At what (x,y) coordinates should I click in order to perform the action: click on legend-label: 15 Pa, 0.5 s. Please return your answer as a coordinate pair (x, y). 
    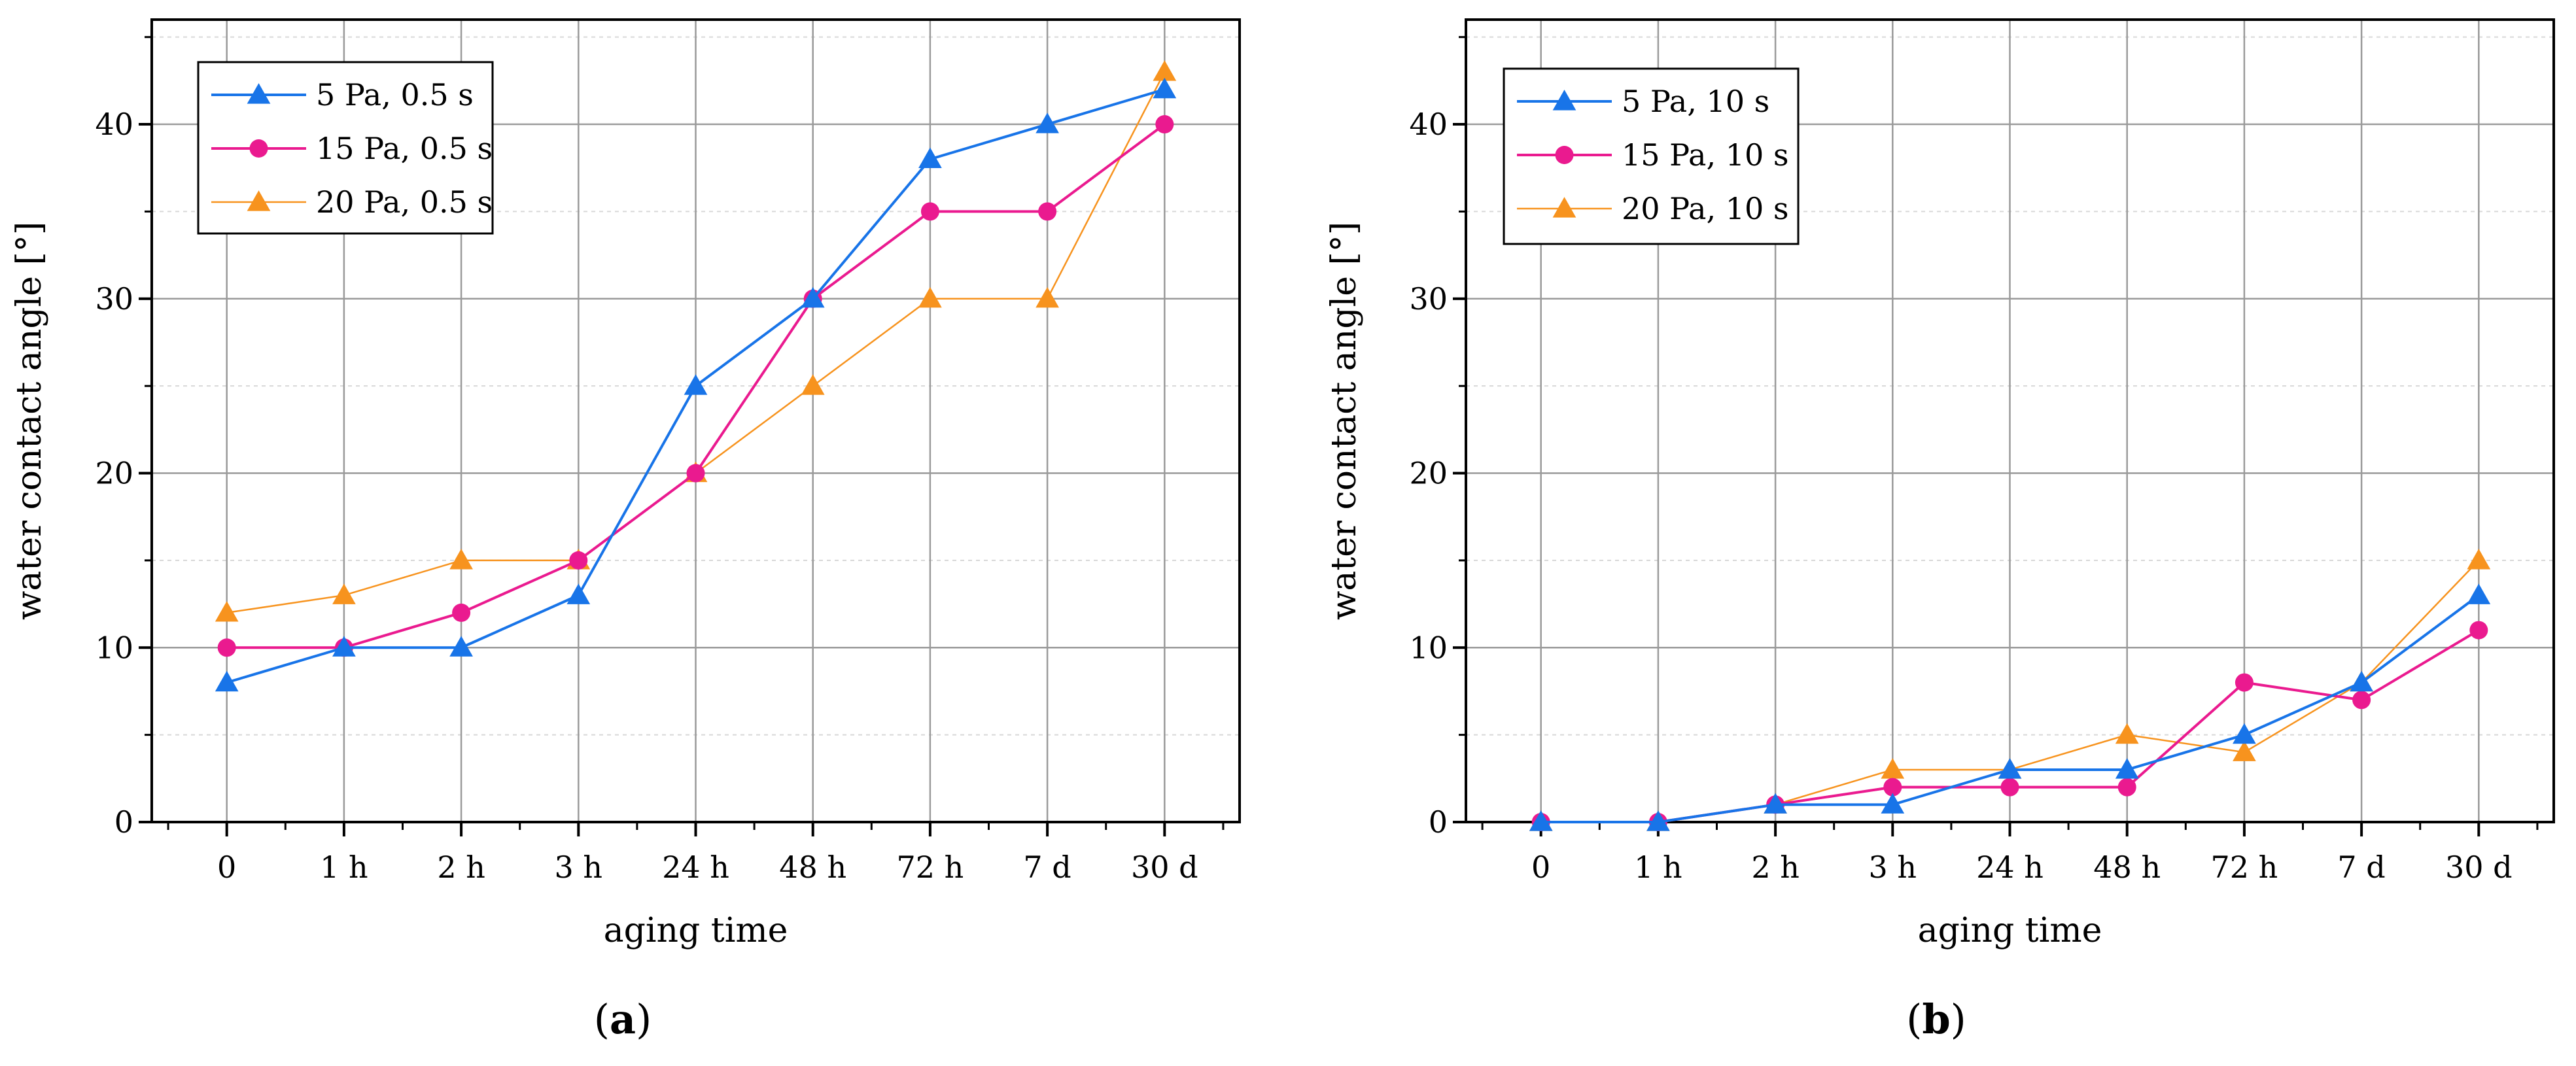
    Looking at the image, I should click on (405, 148).